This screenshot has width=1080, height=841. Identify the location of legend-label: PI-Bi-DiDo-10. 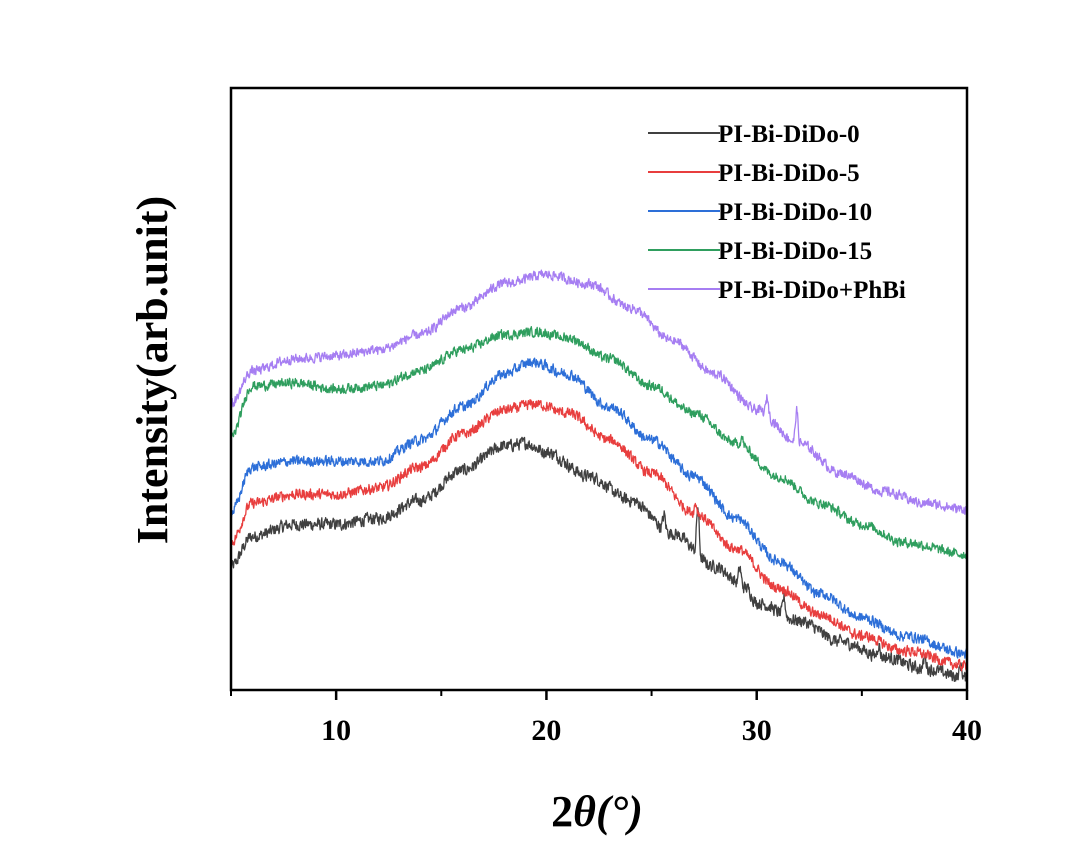
(795, 212).